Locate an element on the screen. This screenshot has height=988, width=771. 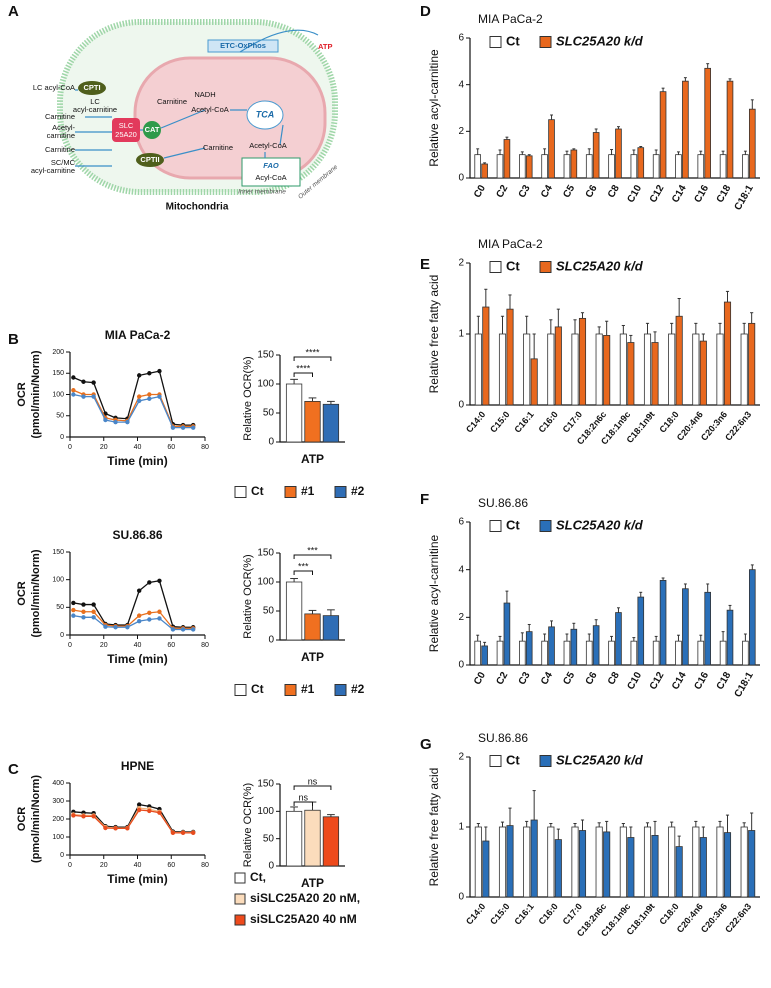
x-tick-label: 80 is located at coordinates (205, 865).